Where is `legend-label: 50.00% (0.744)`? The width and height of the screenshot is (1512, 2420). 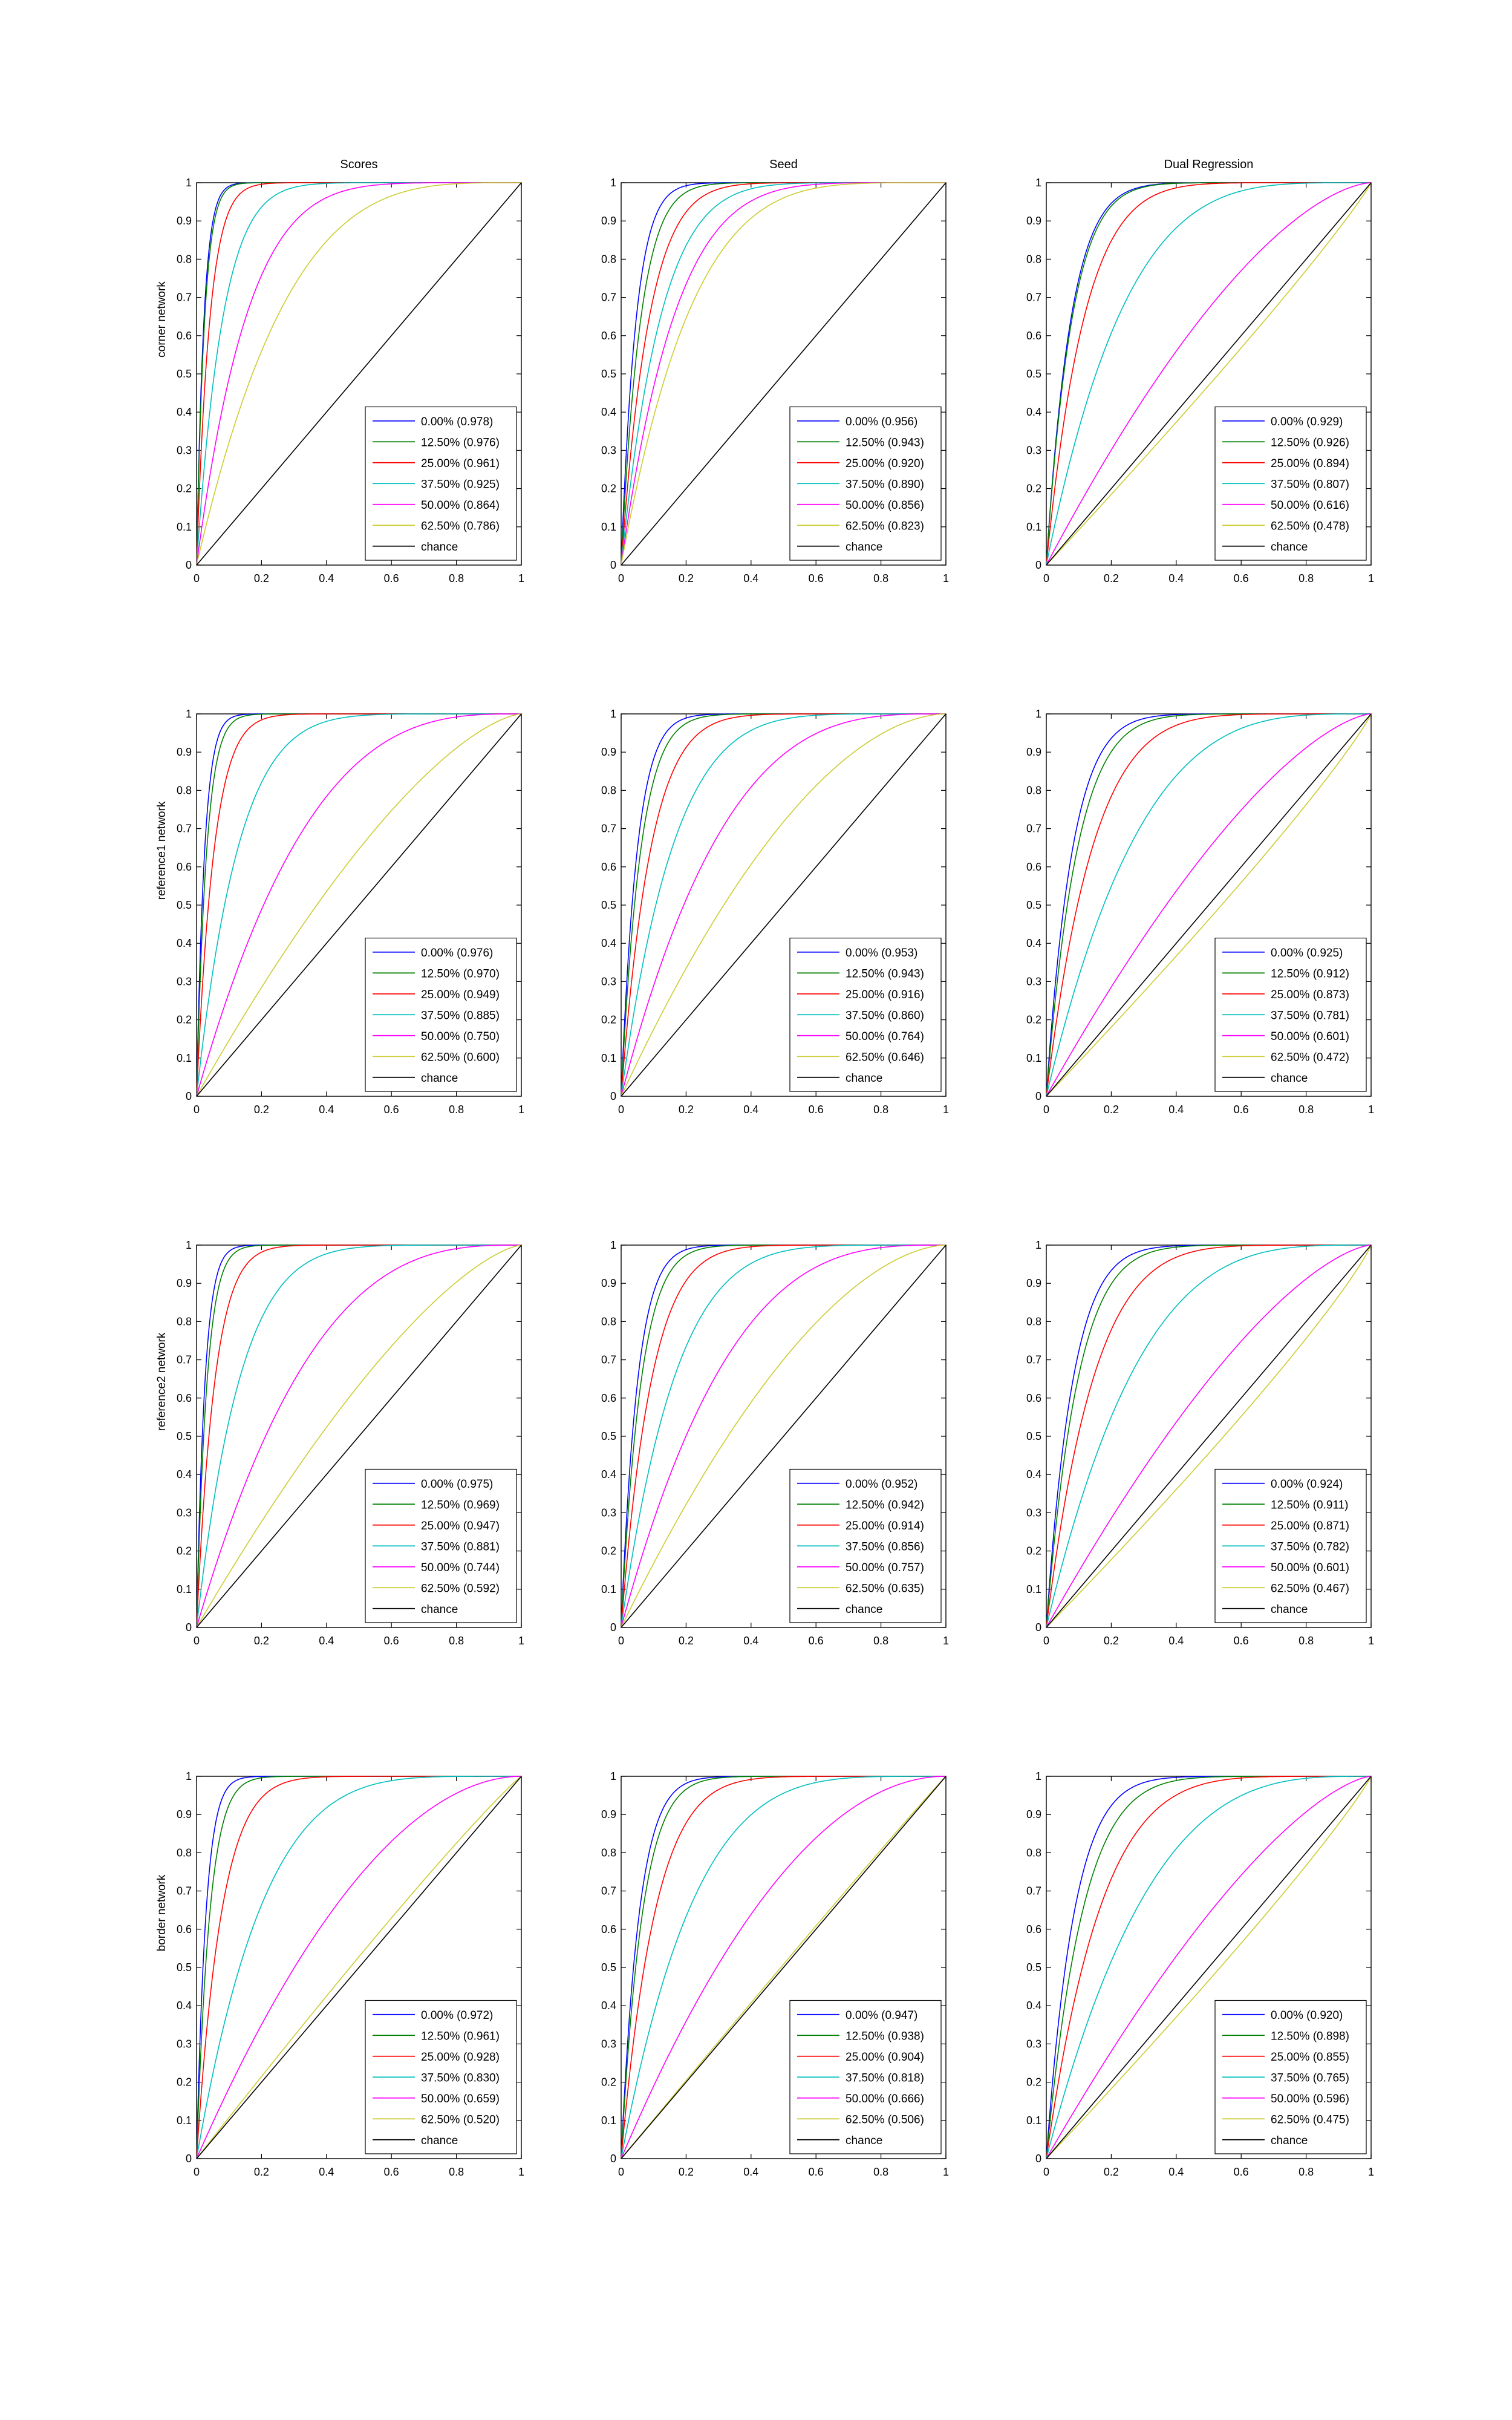 legend-label: 50.00% (0.744) is located at coordinates (461, 1568).